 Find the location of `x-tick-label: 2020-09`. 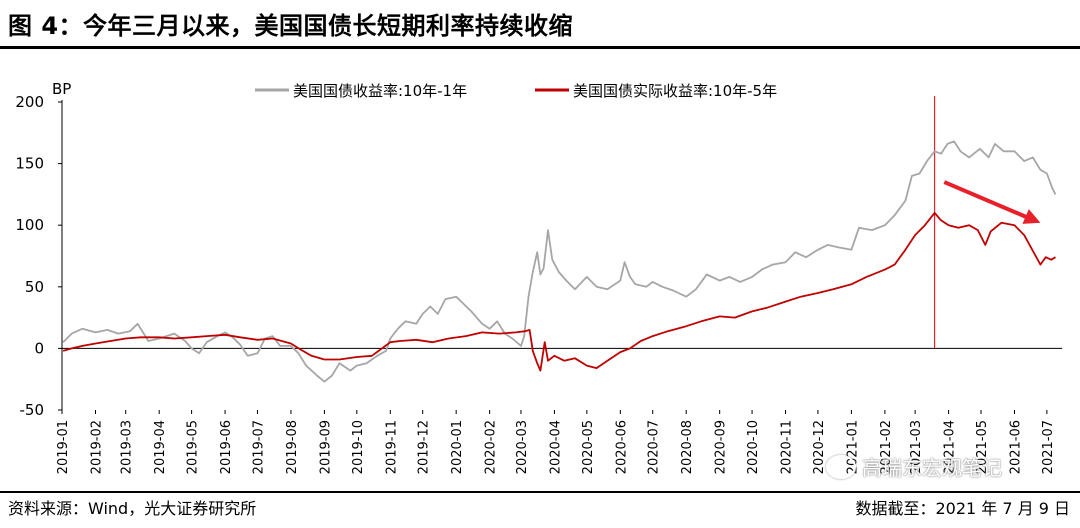

x-tick-label: 2020-09 is located at coordinates (721, 447).